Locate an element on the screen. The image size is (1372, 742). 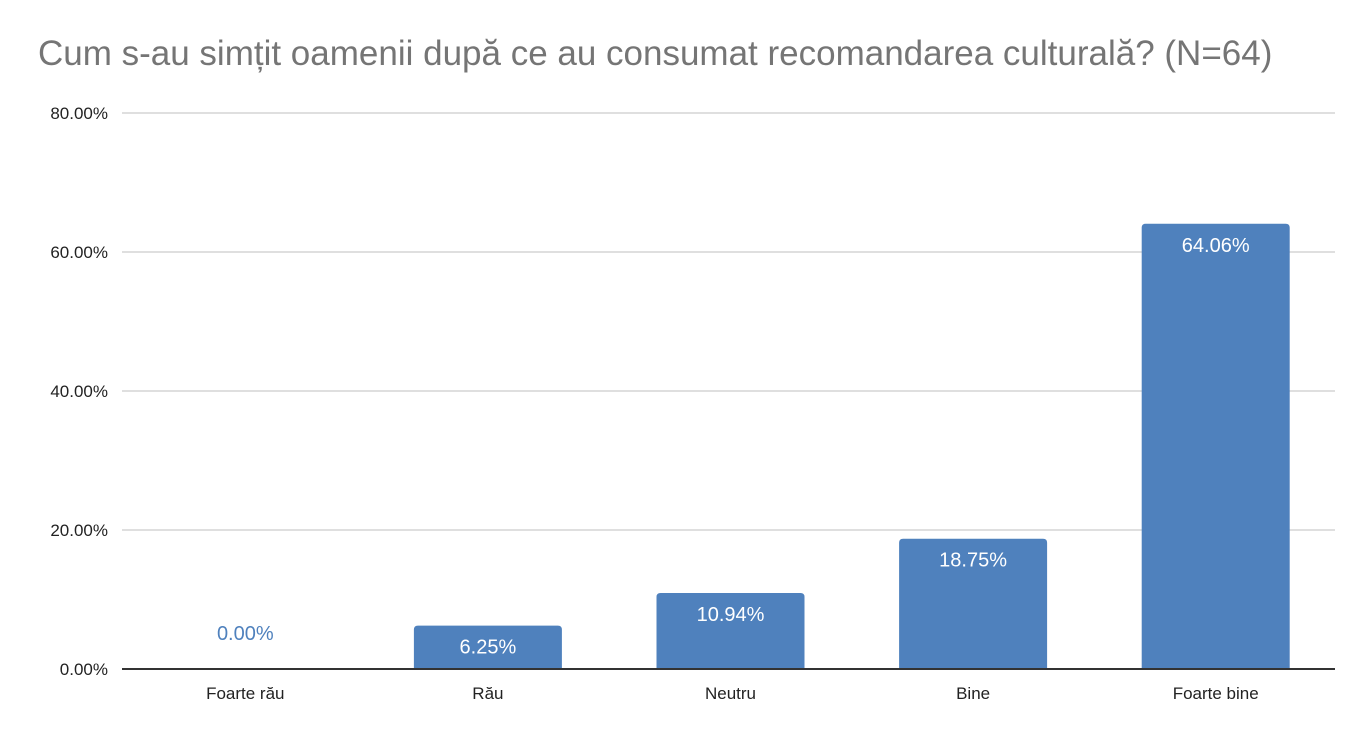
y-tick-label: 0.00% is located at coordinates (84, 669).